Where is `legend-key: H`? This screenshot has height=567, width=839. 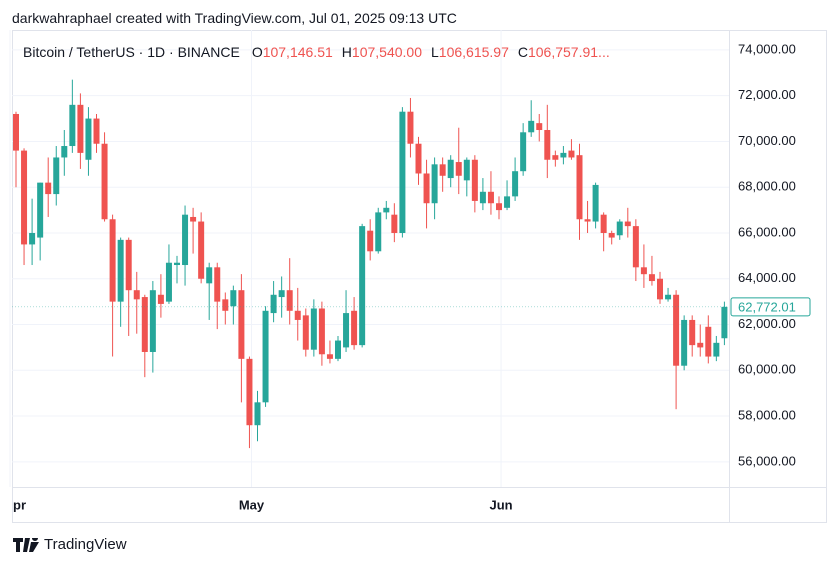
legend-key: H is located at coordinates (346, 52).